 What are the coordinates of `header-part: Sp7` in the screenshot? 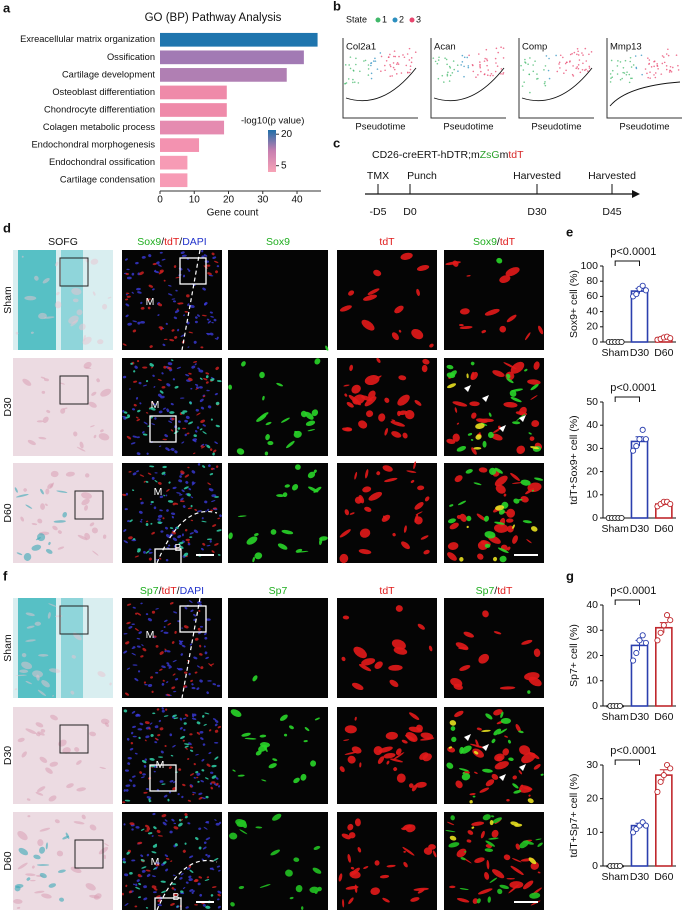 It's located at (149, 591).